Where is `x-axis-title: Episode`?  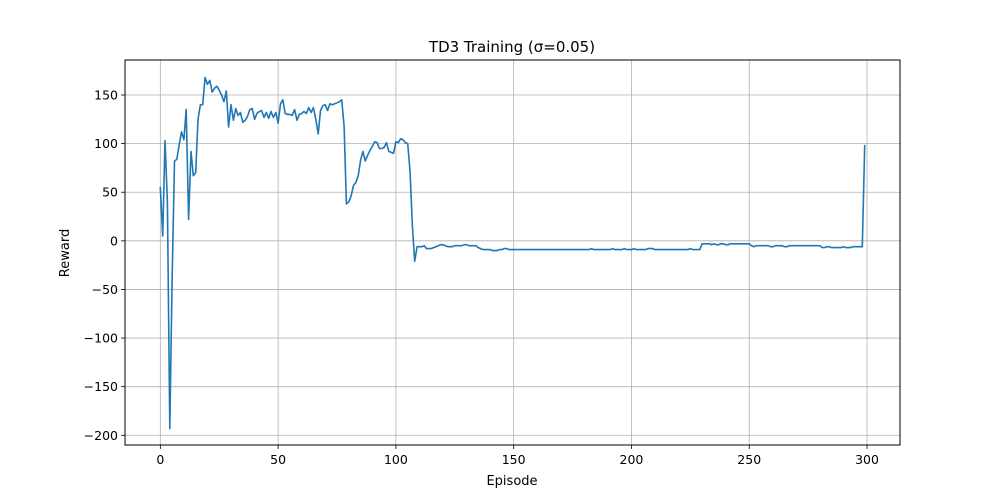
x-axis-title: Episode is located at coordinates (511, 481).